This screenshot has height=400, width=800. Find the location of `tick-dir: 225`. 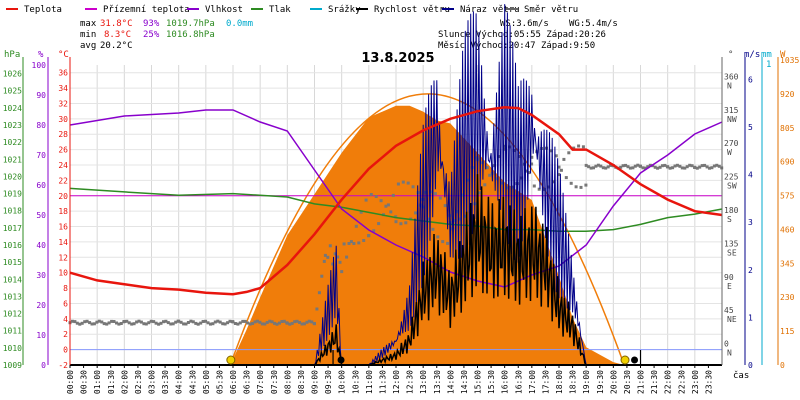

tick-dir: 225 is located at coordinates (731, 177).